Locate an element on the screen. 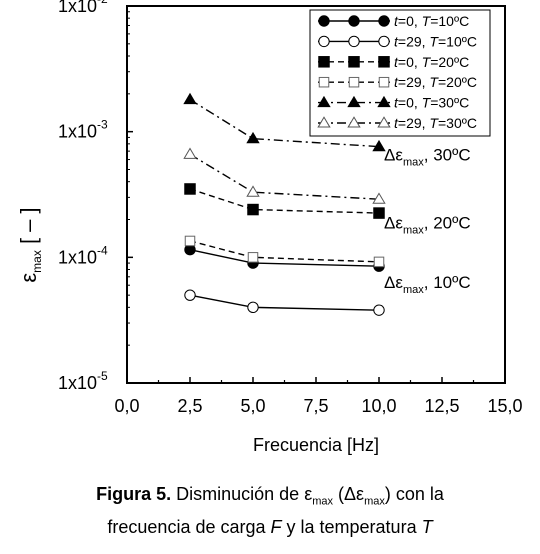 The image size is (540, 554). y-tick-label: 1x10⁻⁴ is located at coordinates (83, 255).